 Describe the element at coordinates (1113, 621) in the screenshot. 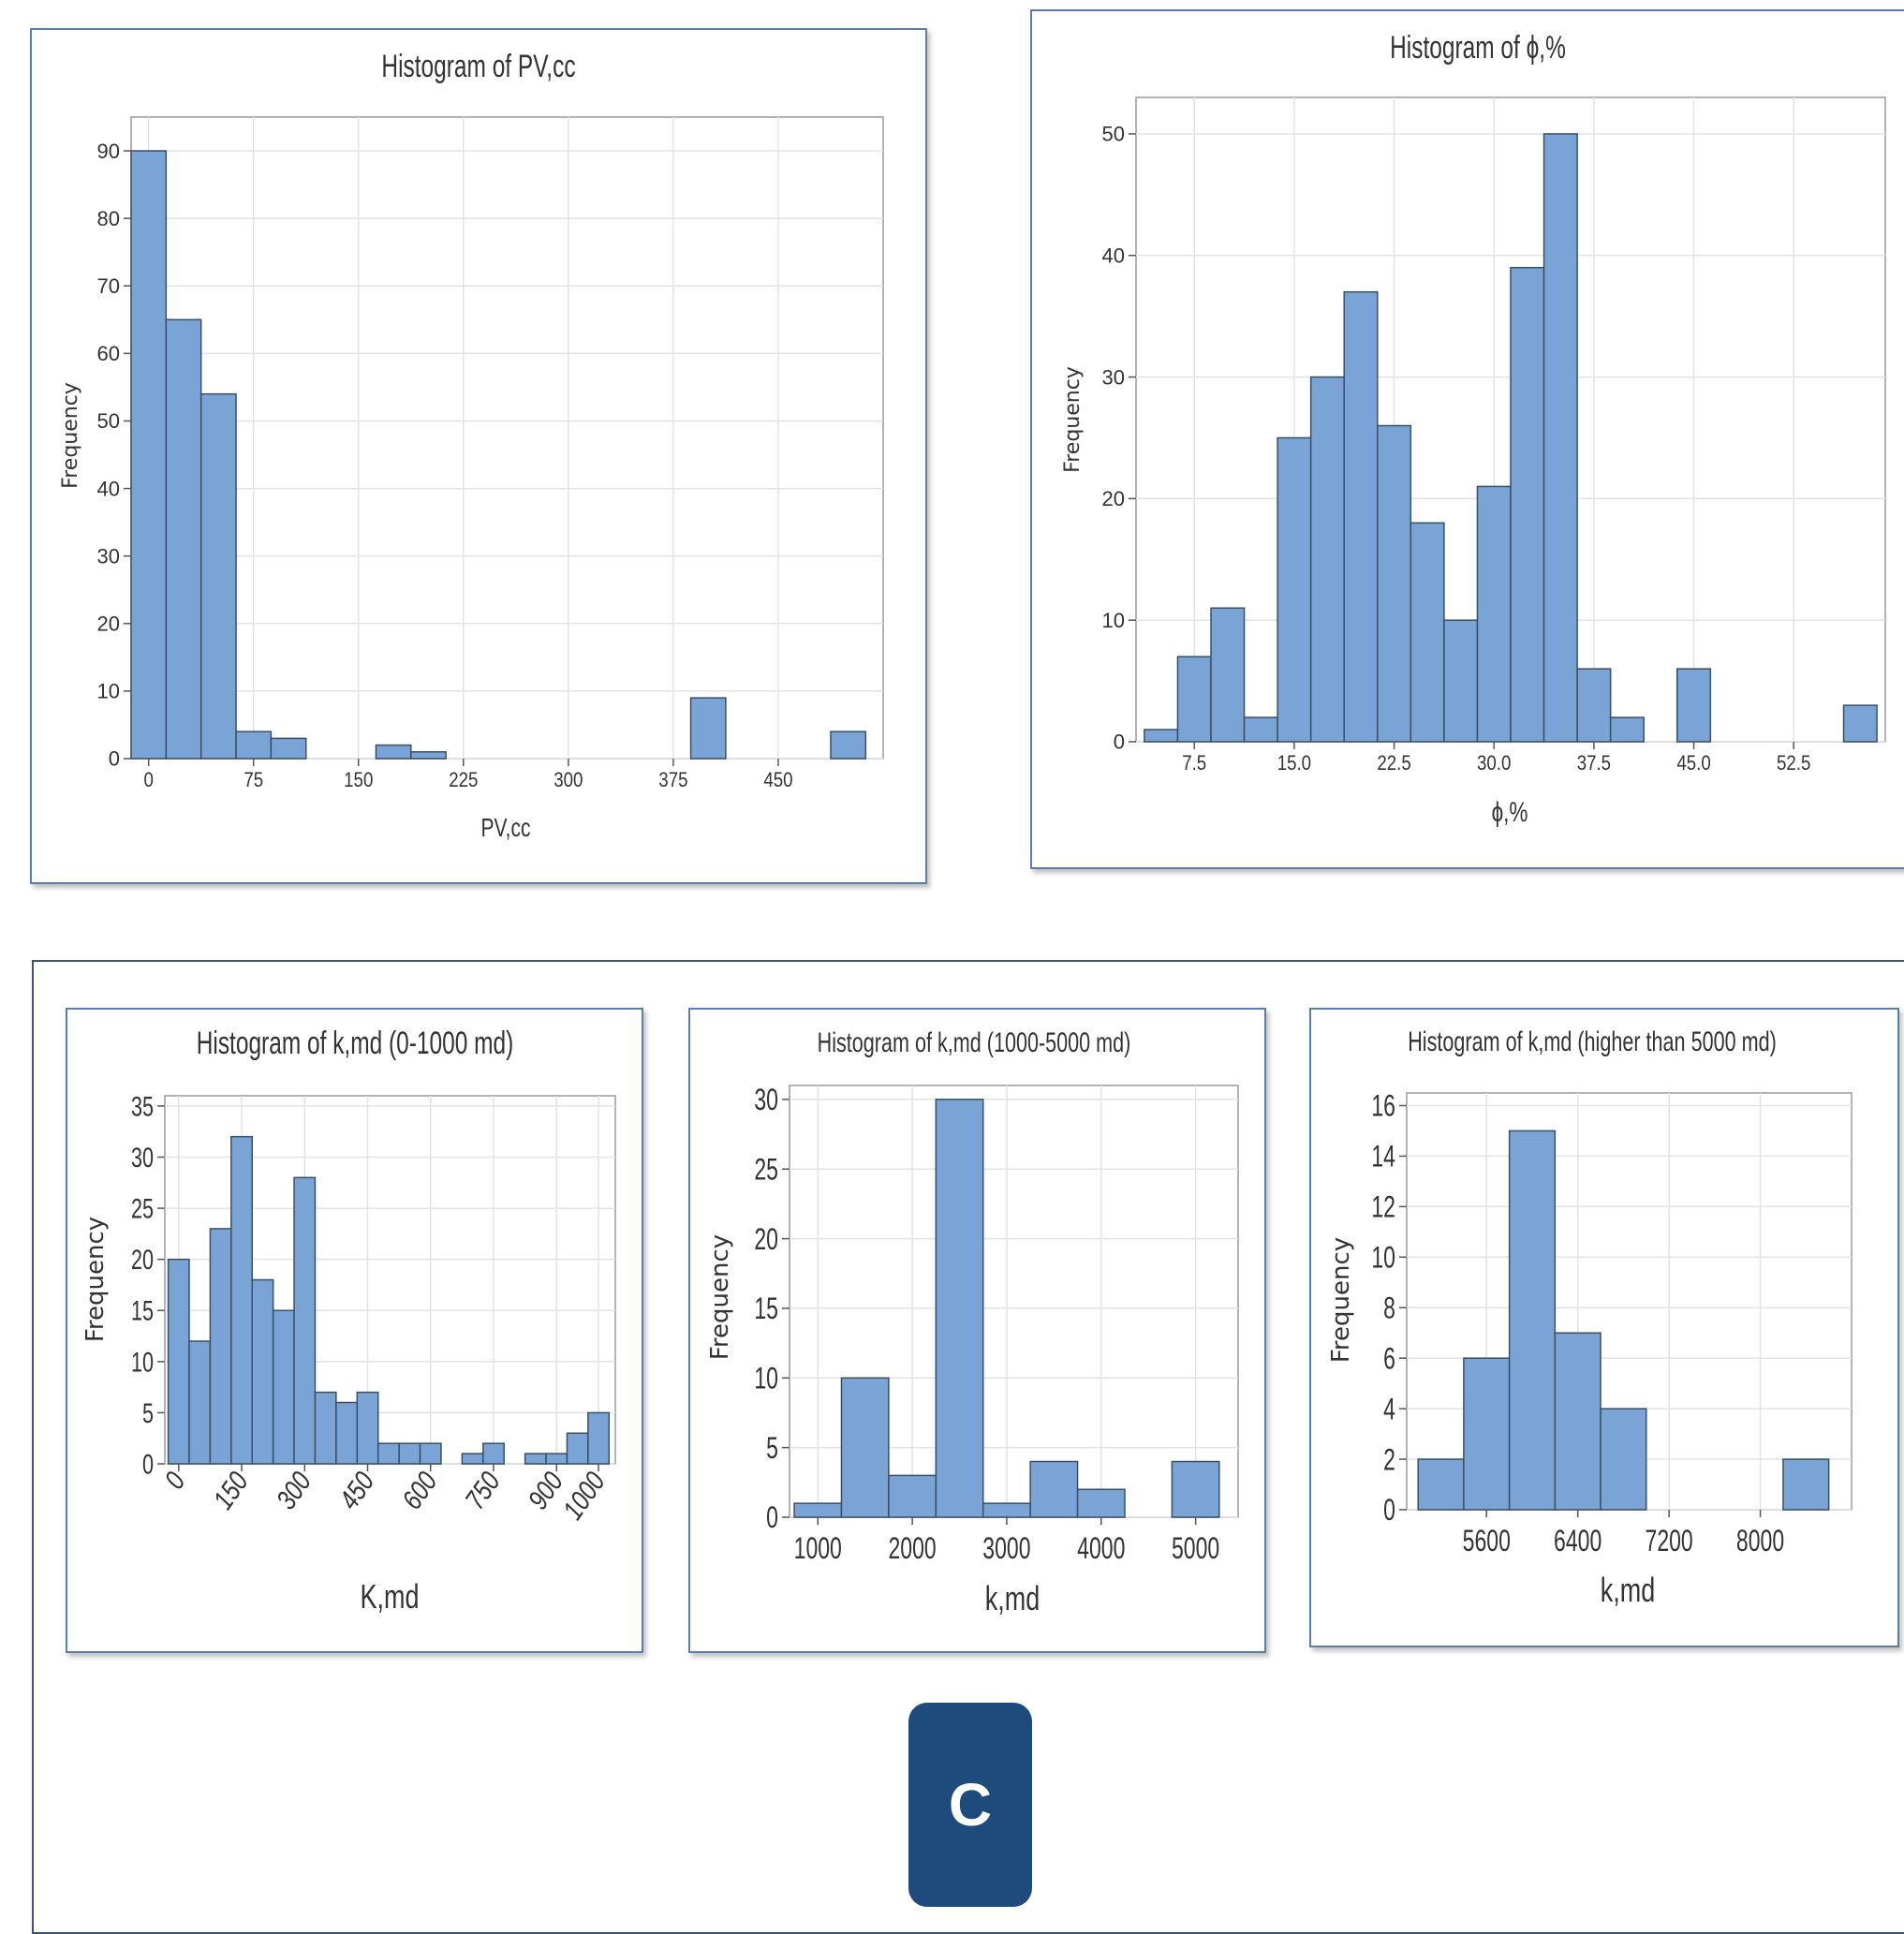

I see `phi-y-tick-label: 10` at that location.